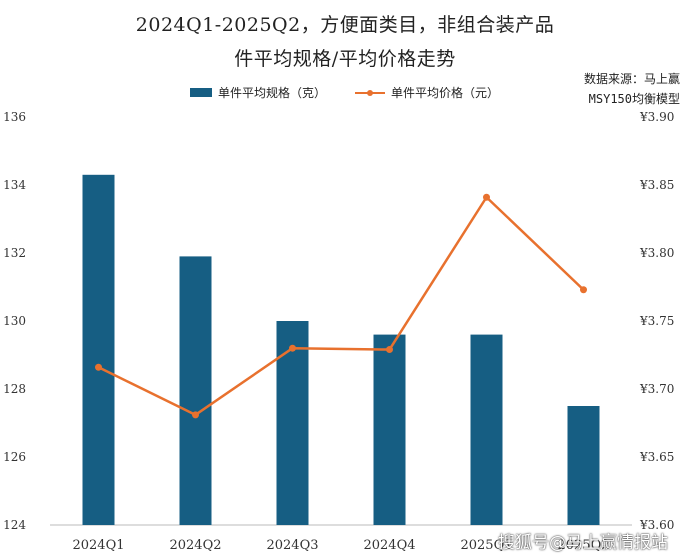 The height and width of the screenshot is (560, 690). What do you see at coordinates (345, 59) in the screenshot?
I see `chart-title-line2: 件平均规格/平均价格走势` at bounding box center [345, 59].